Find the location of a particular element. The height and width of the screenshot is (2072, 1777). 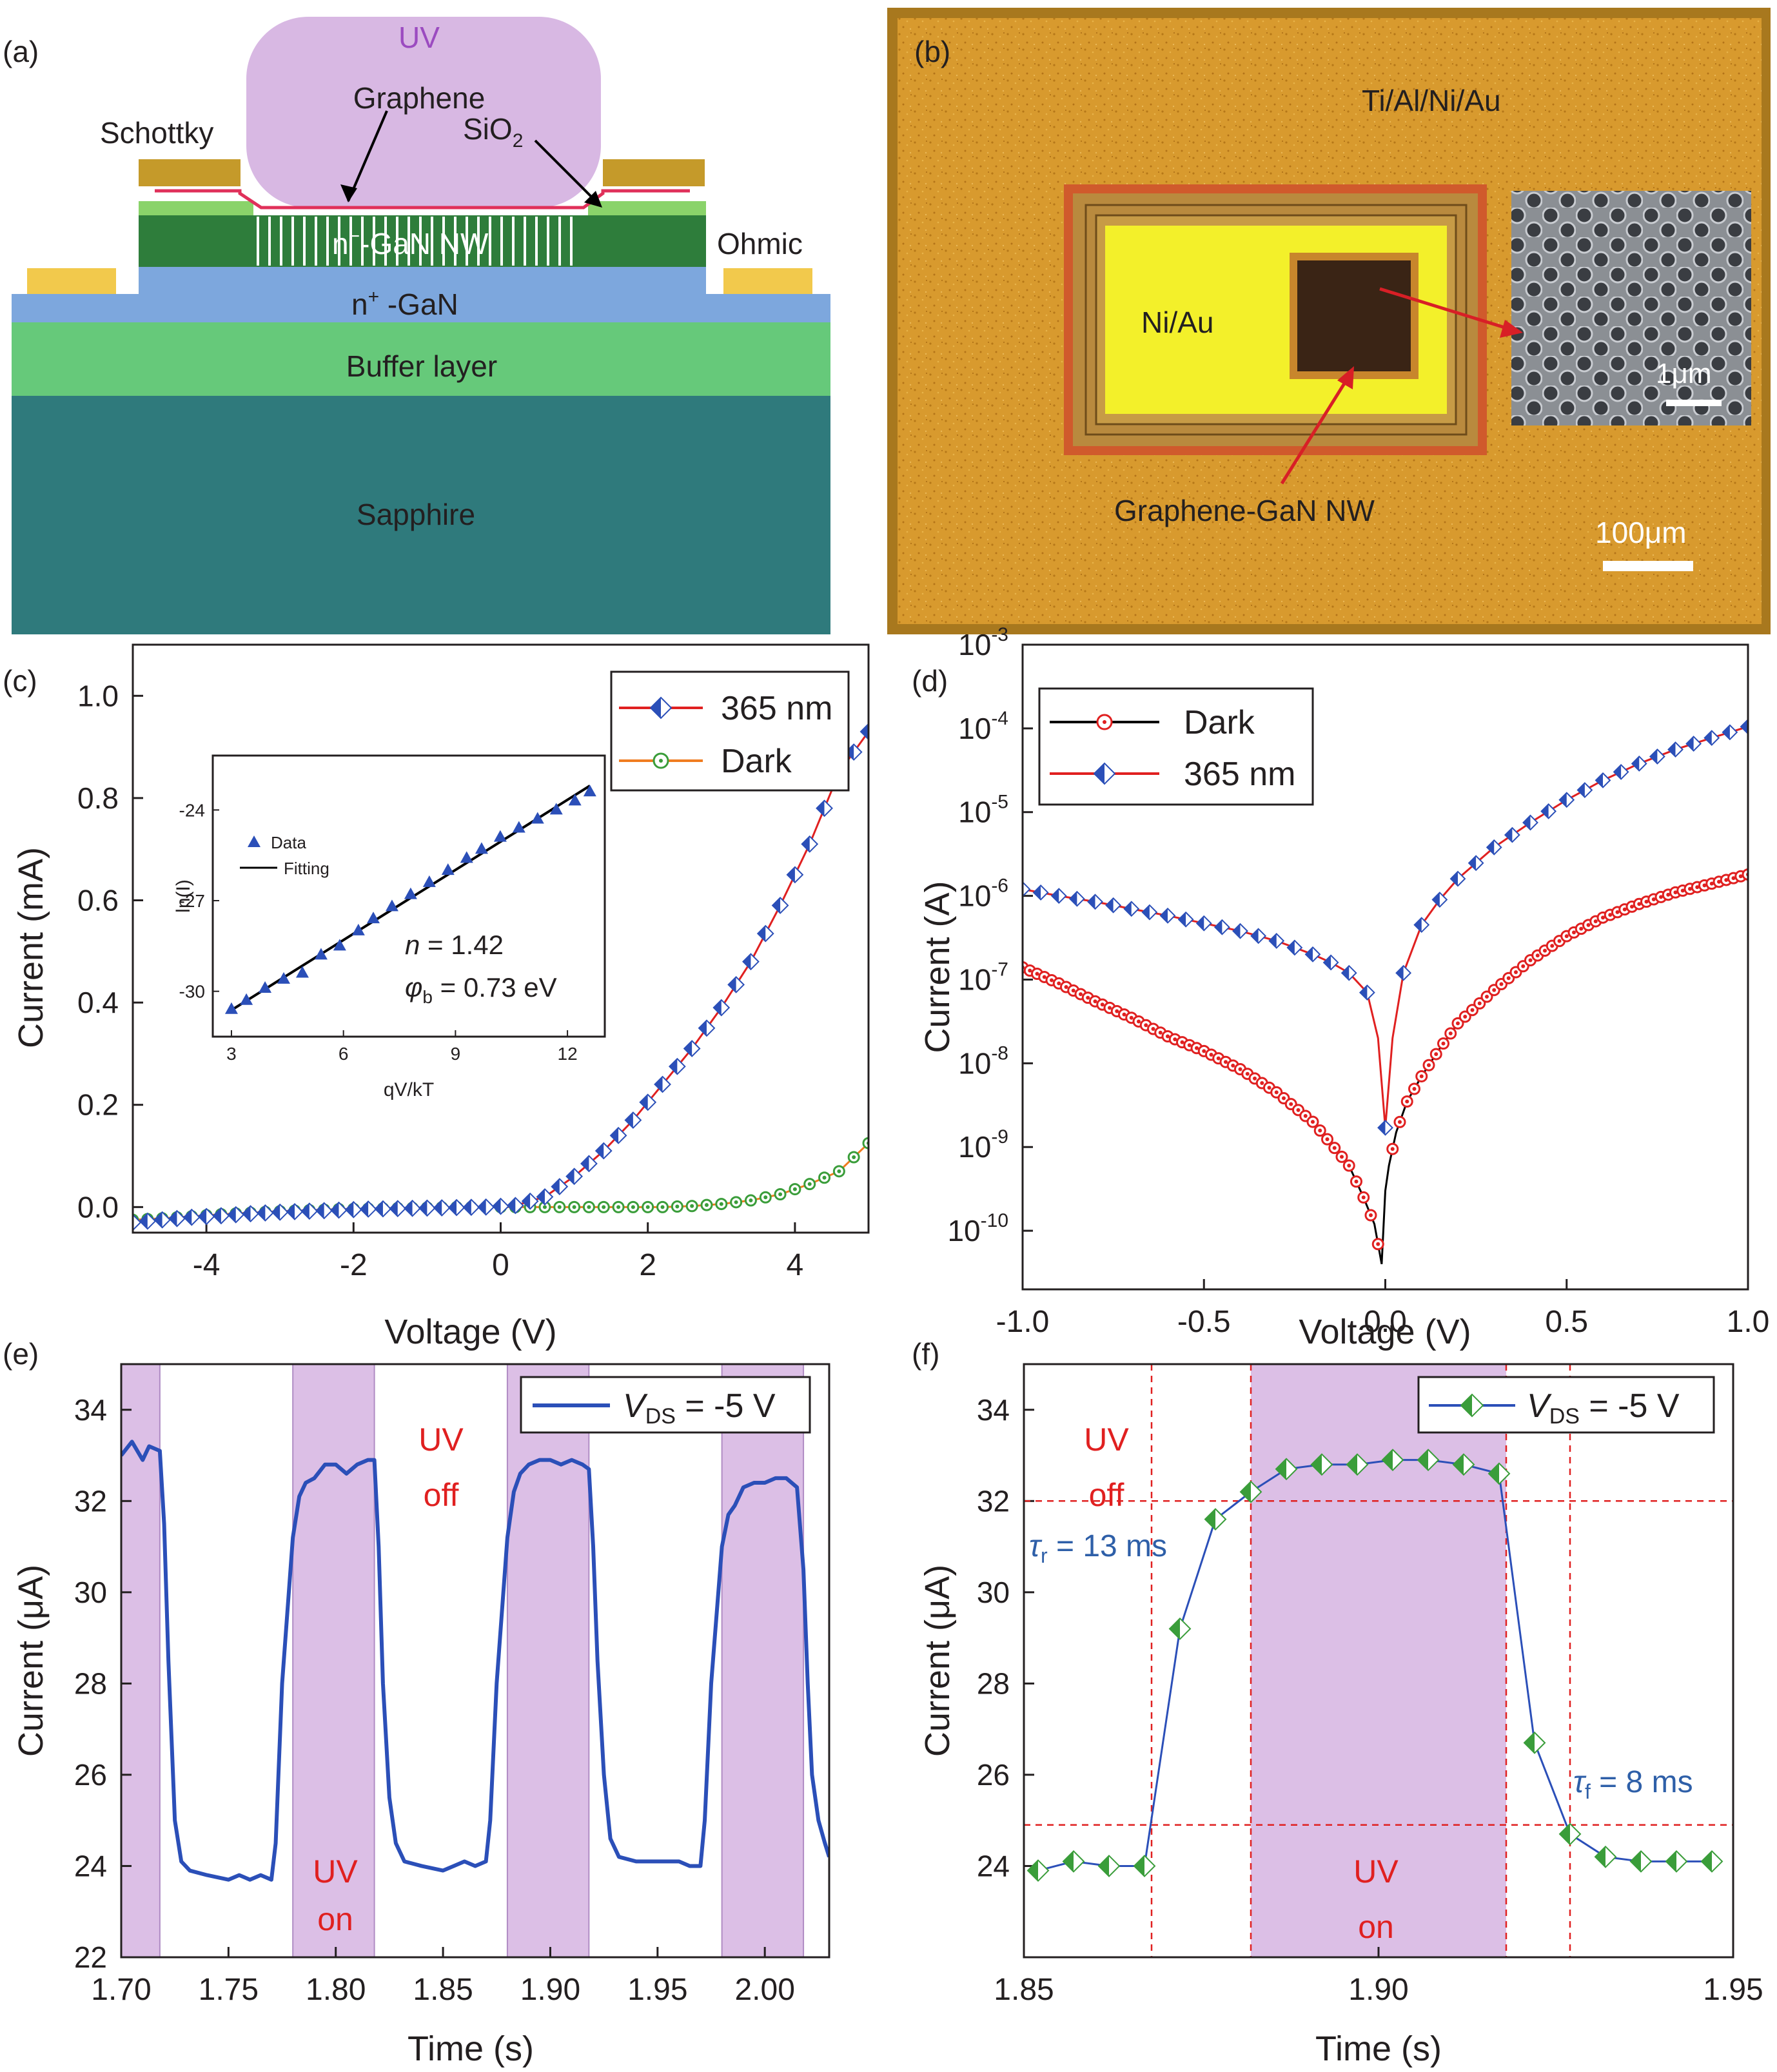

dark-line is located at coordinates (1385, 1069).